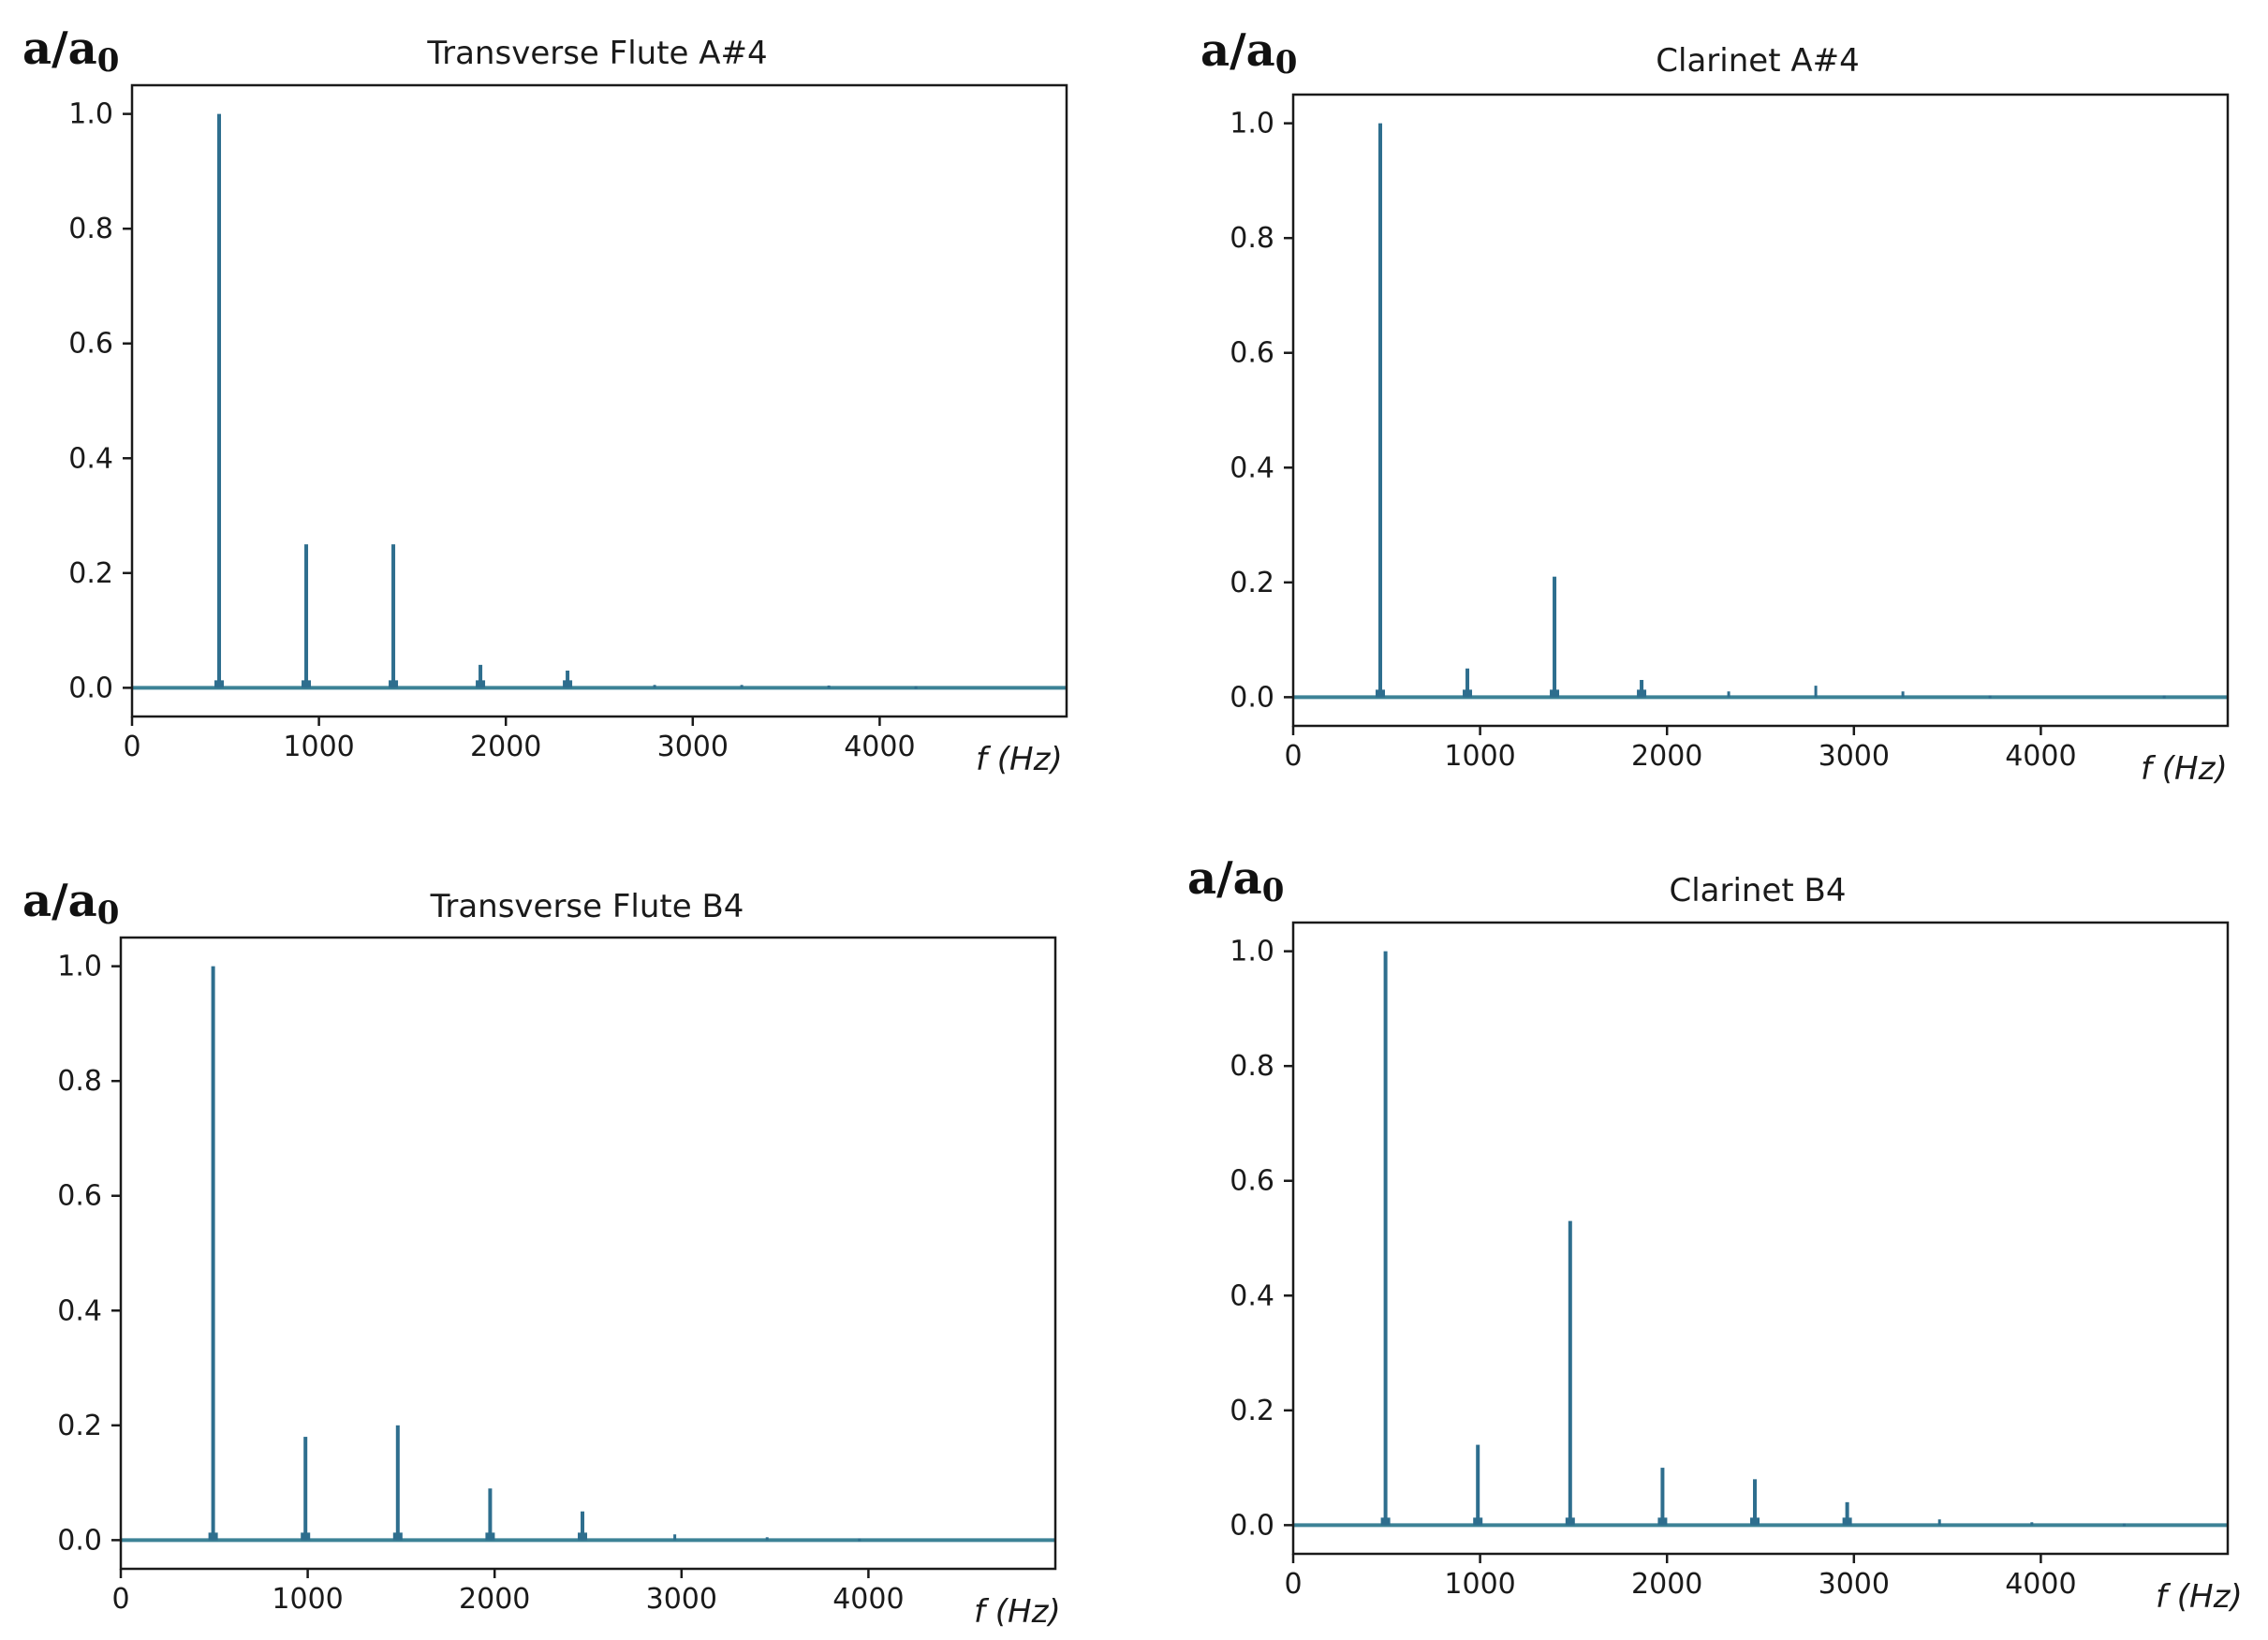 This screenshot has width=2268, height=1640. Describe the element at coordinates (1758, 61) in the screenshot. I see `chart-title: Clarinet A#4` at that location.